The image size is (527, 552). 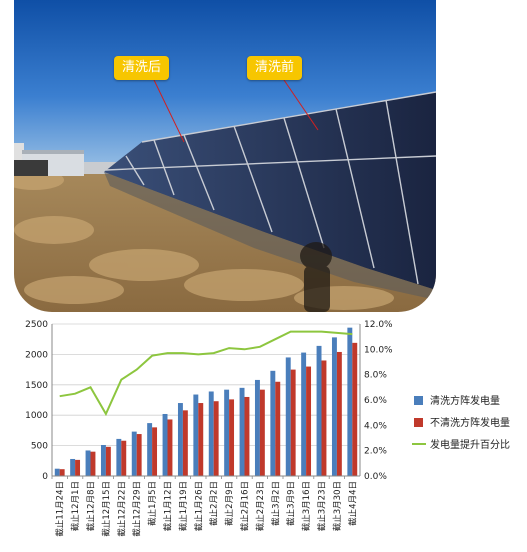 What do you see at coordinates (60, 509) in the screenshot?
I see `x-tick-label: 截止11月24日` at bounding box center [60, 509].